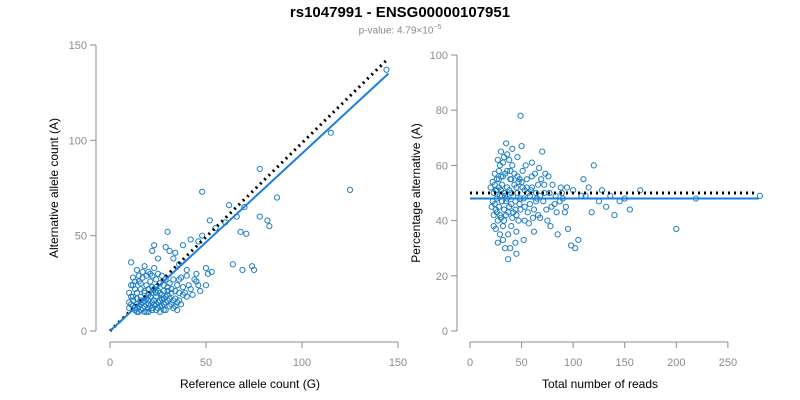 Image resolution: width=800 pixels, height=400 pixels. Describe the element at coordinates (302, 363) in the screenshot. I see `x-tick-label: 100` at that location.